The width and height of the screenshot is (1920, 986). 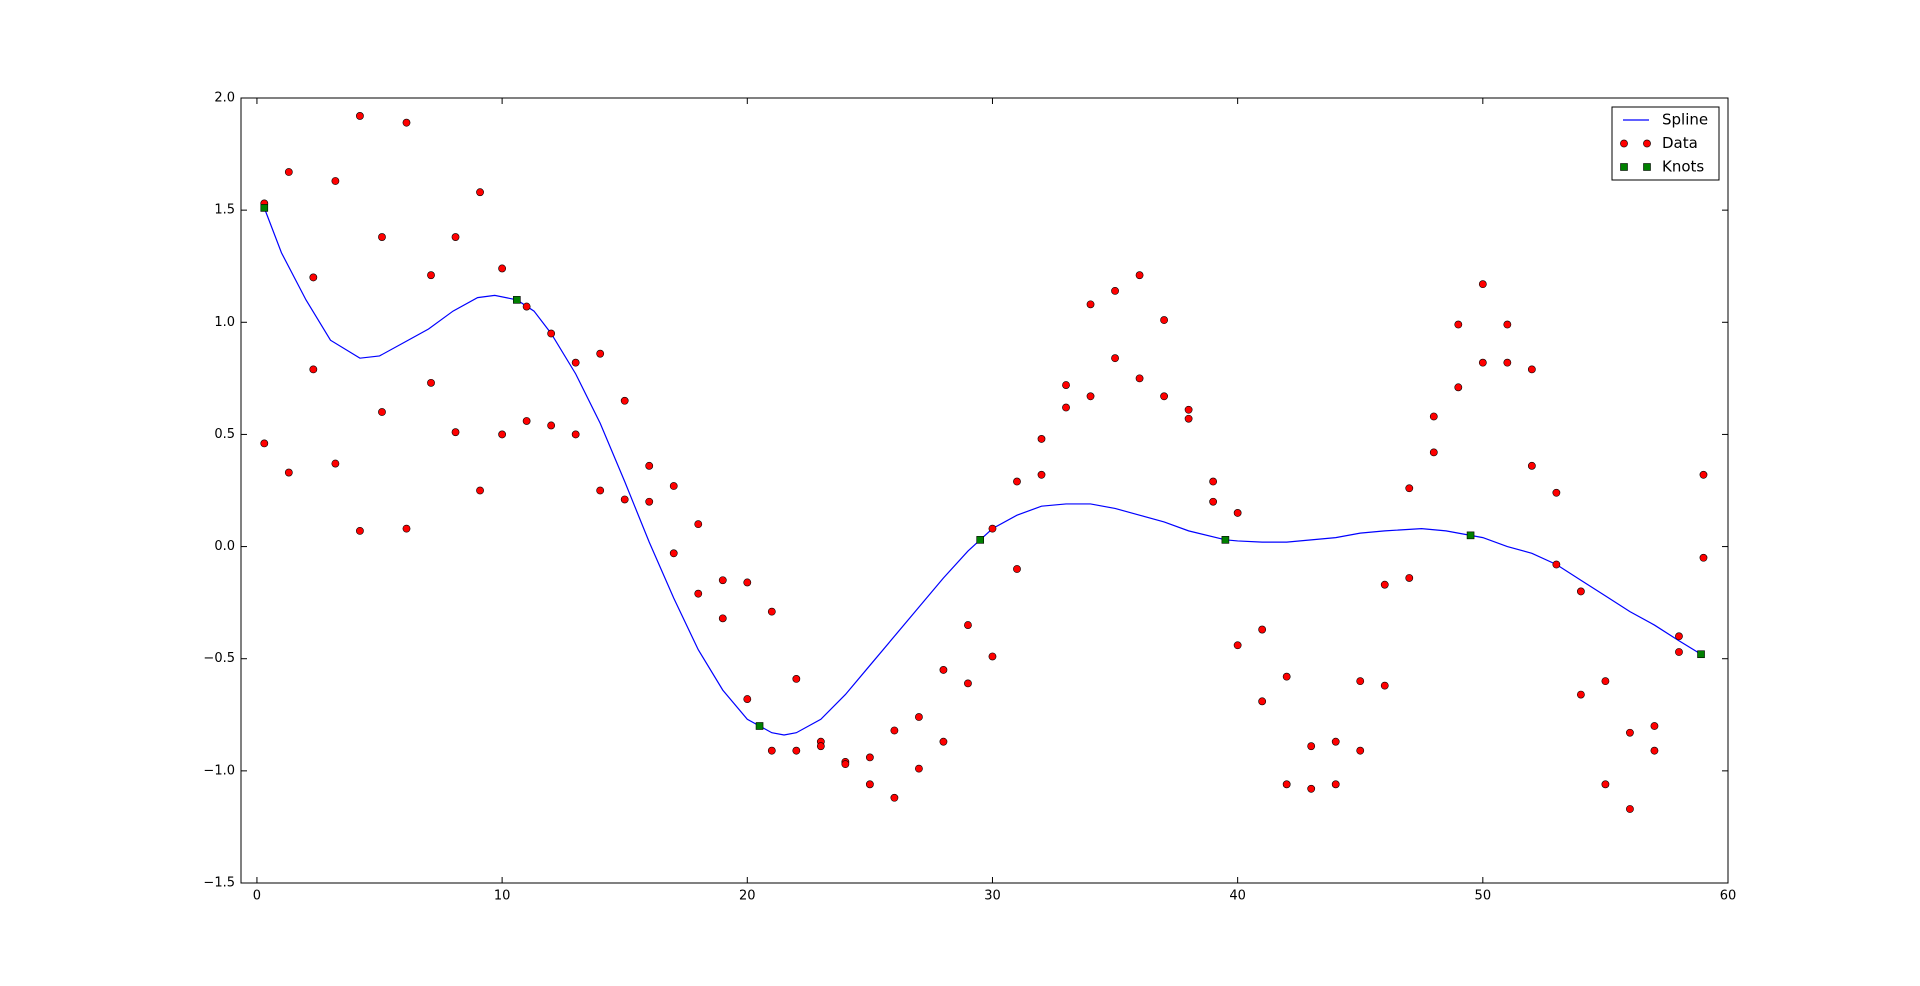 I want to click on legend-label: Knots, so click(x=1683, y=167).